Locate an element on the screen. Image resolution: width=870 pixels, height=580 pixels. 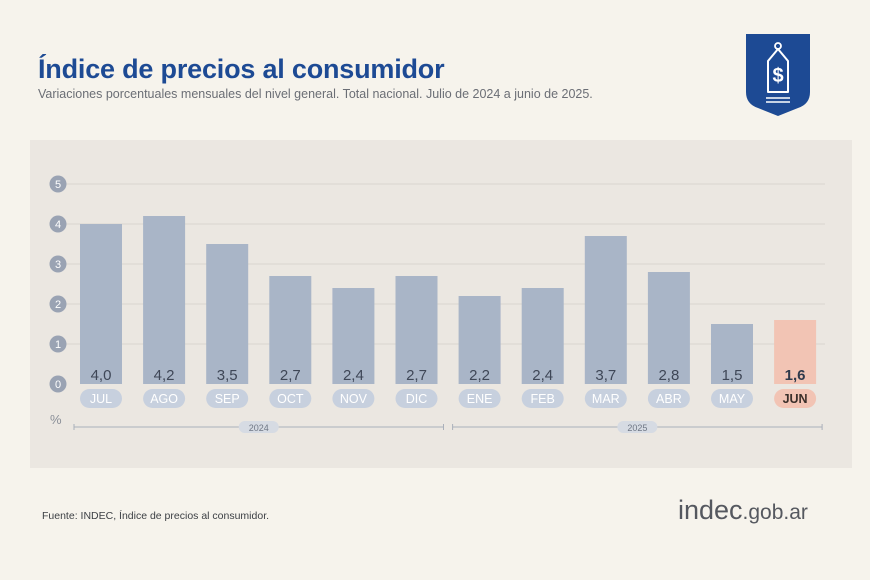
logo-main: indec is located at coordinates (710, 510).